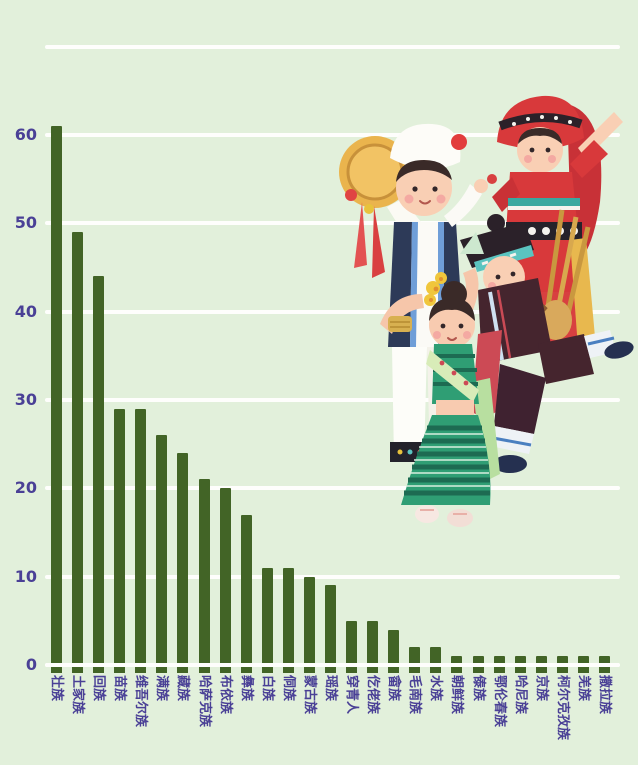 The width and height of the screenshot is (638, 765). Describe the element at coordinates (436, 660) in the screenshot. I see `bar-水族` at that location.